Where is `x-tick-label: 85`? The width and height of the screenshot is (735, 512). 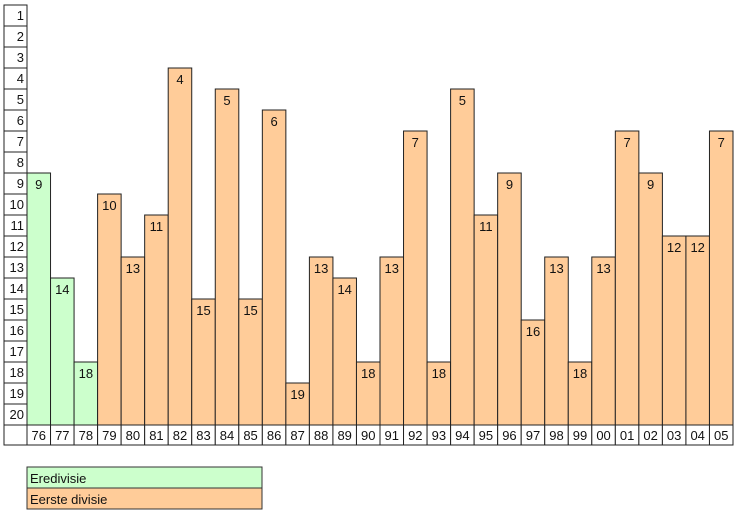 x-tick-label: 85 is located at coordinates (250, 435).